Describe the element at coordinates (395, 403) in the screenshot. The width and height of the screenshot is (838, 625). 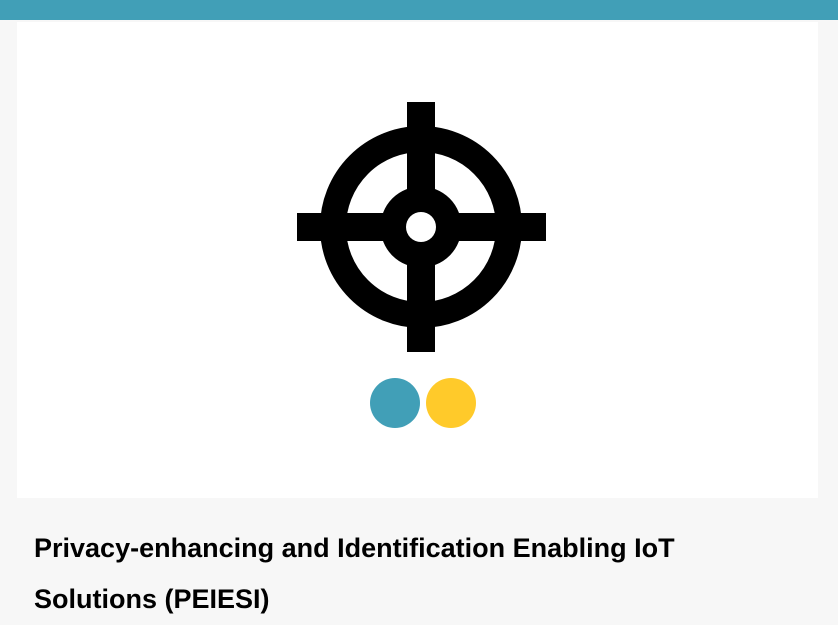
I see `blue-dot` at that location.